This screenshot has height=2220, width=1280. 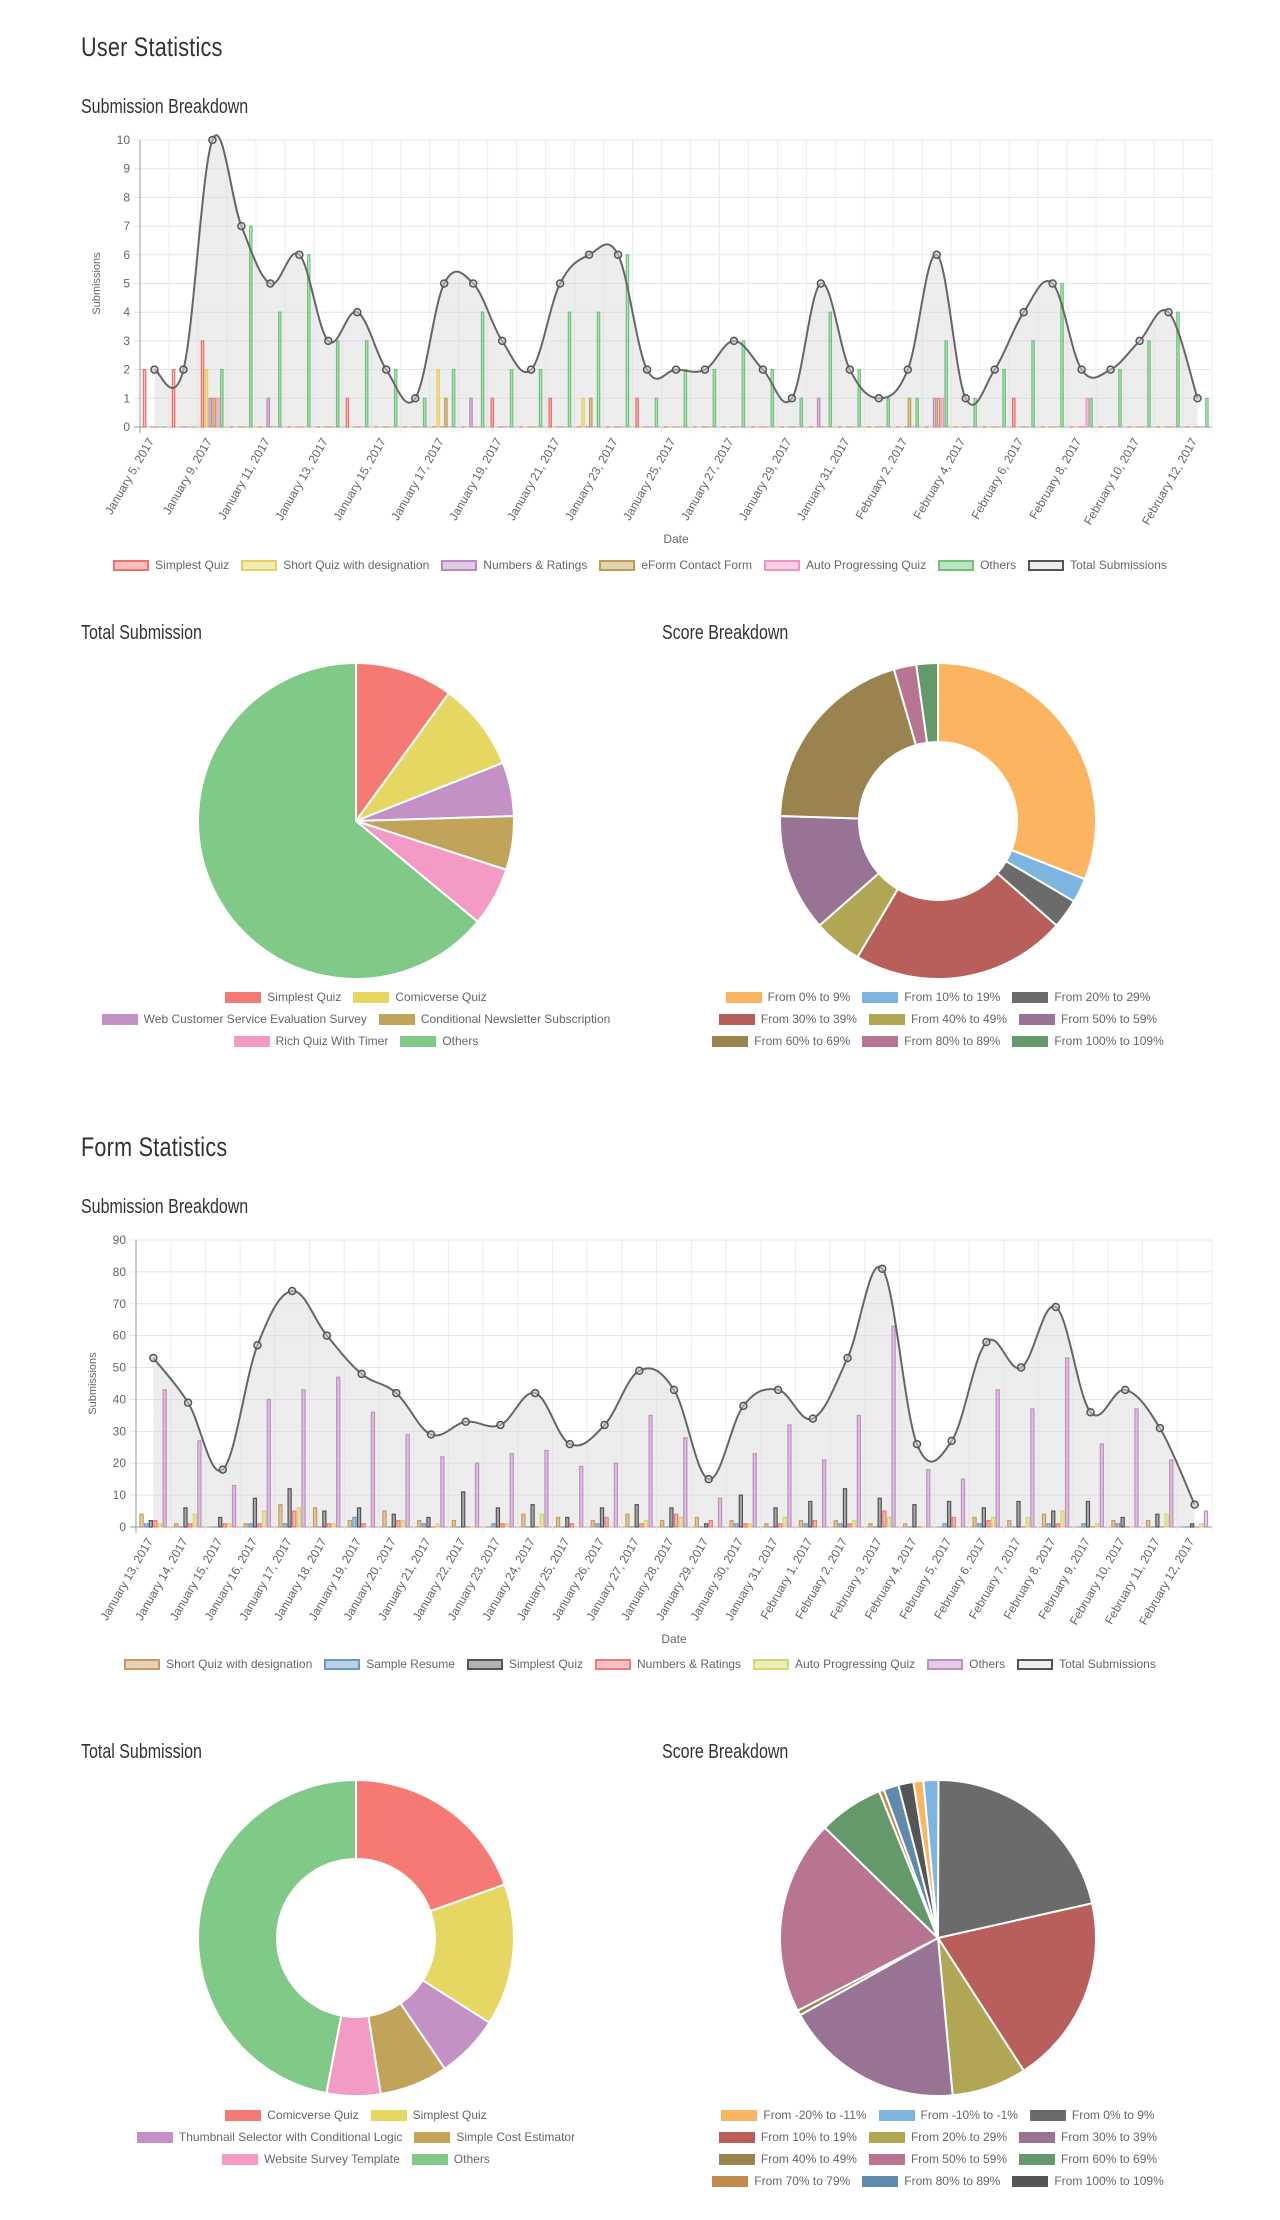 What do you see at coordinates (859, 1919) in the screenshot?
I see `slice-from-50-to-59-` at bounding box center [859, 1919].